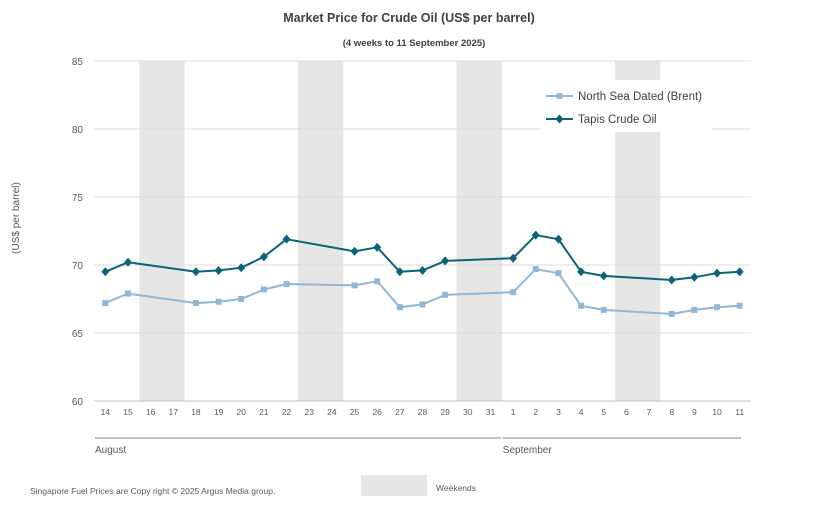  Describe the element at coordinates (617, 120) in the screenshot. I see `legend-label-2: Tapis Crude Oil` at that location.